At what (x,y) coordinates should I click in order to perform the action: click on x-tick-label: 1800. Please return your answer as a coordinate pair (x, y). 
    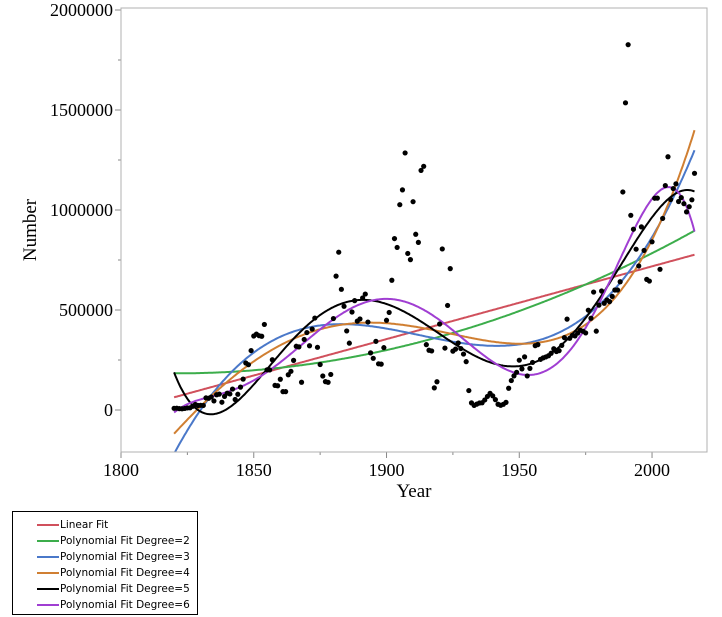
    Looking at the image, I should click on (121, 470).